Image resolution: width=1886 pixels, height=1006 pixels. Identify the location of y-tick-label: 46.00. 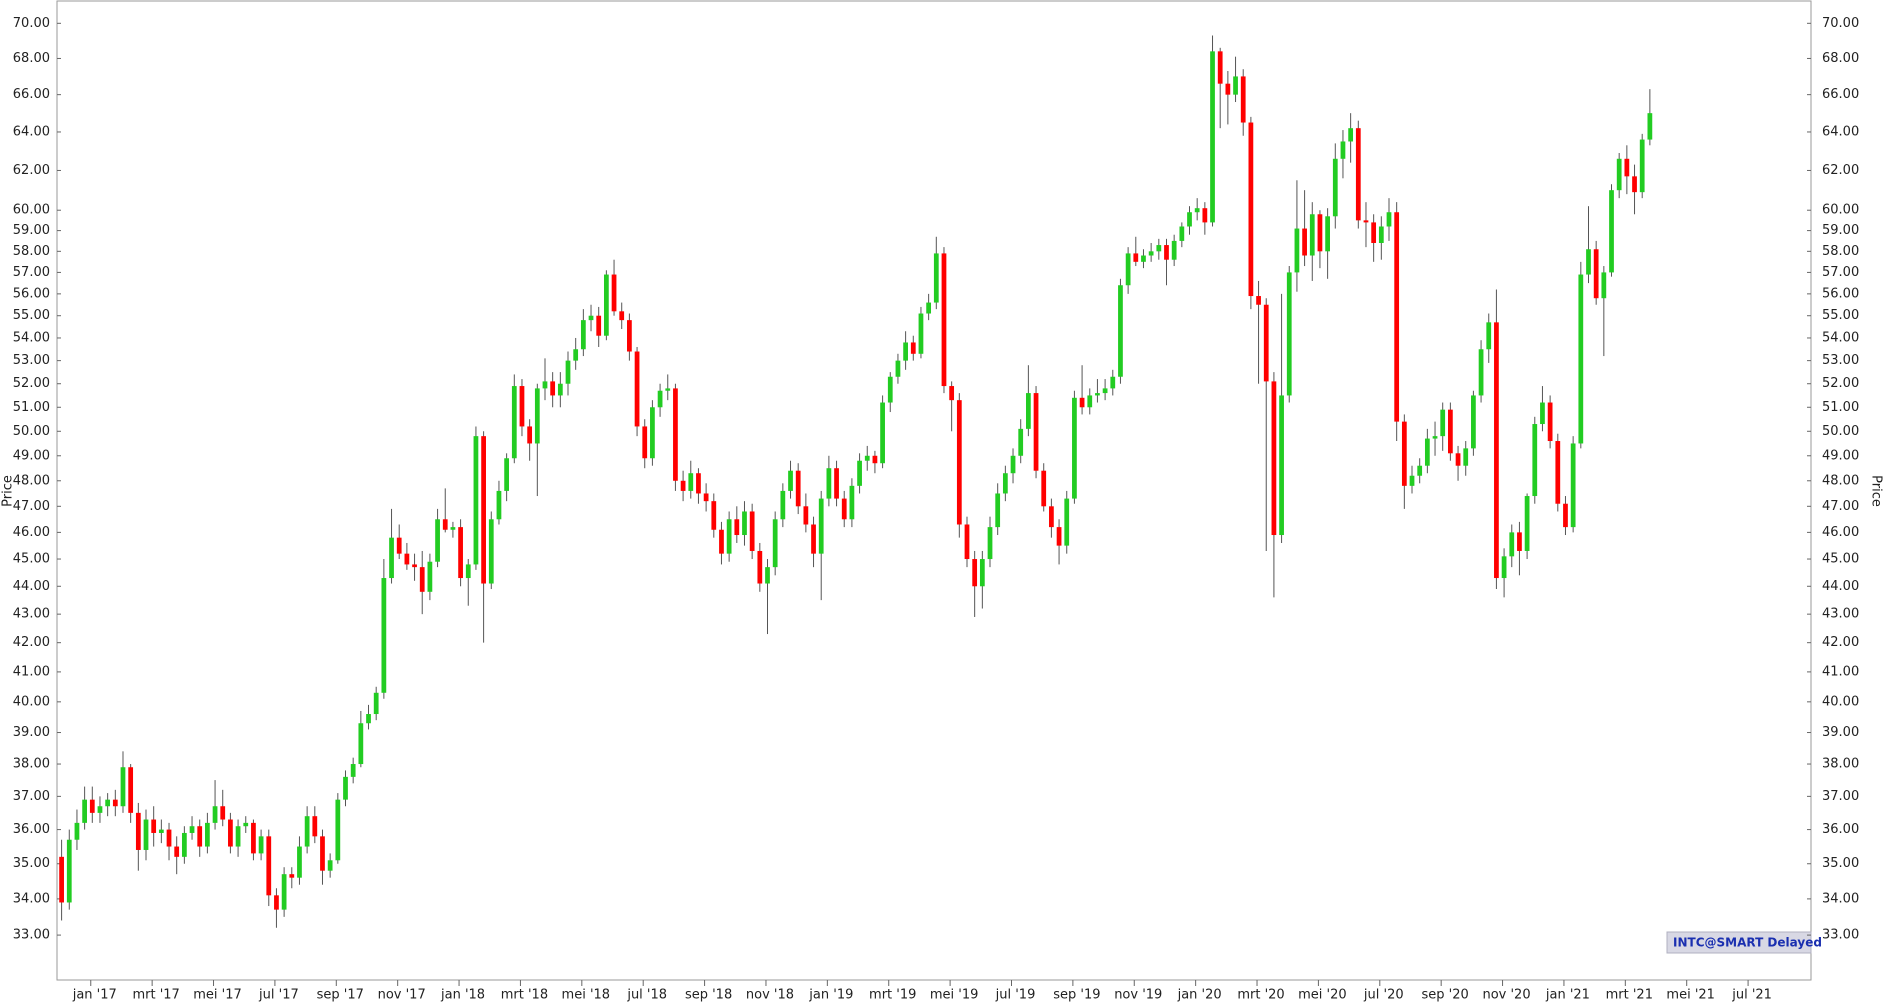
(31, 532).